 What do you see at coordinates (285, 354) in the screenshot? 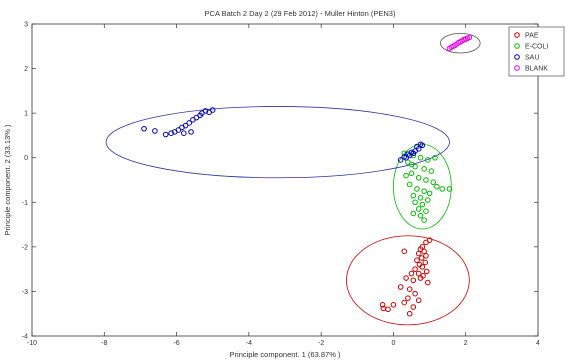
I see `x-axis-label: Principle component. 1 (63.87% )` at bounding box center [285, 354].